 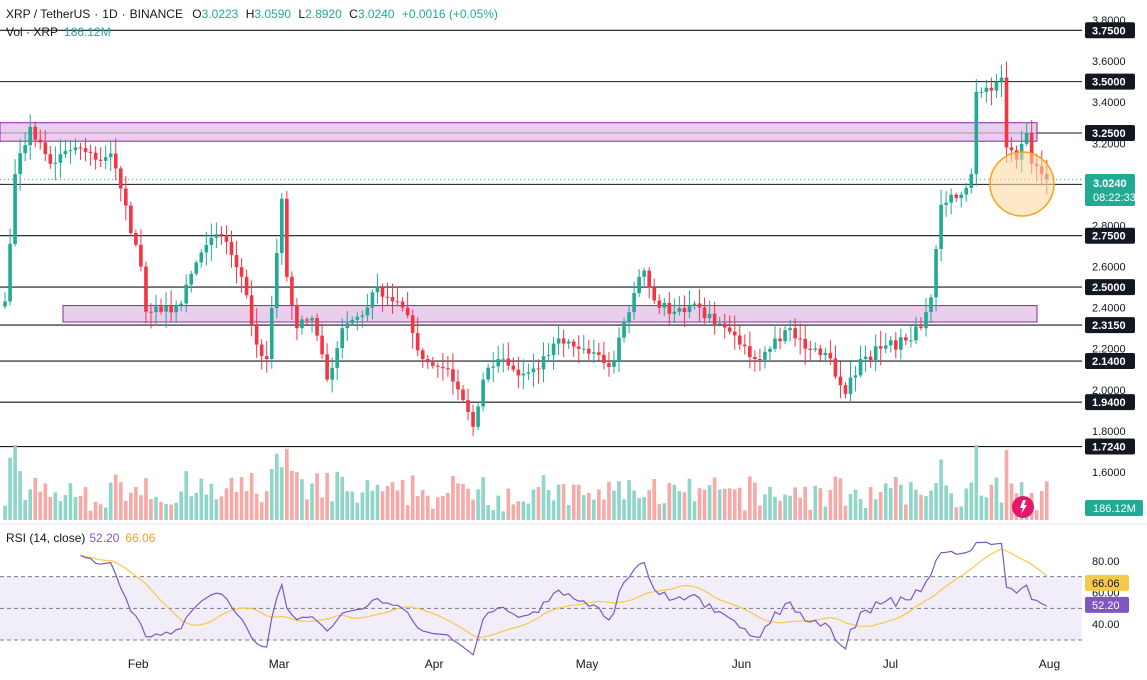 What do you see at coordinates (1107, 604) in the screenshot?
I see `rsi-value-box` at bounding box center [1107, 604].